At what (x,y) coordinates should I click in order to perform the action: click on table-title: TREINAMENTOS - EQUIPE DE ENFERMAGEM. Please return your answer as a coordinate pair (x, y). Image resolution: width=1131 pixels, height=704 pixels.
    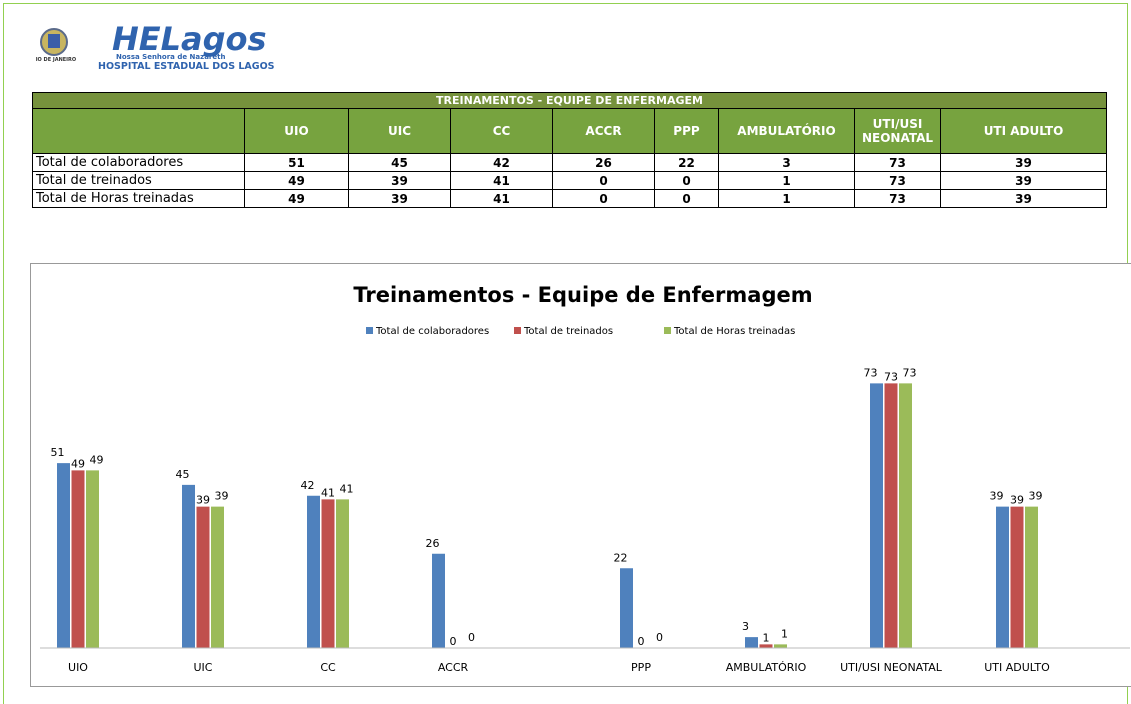
    Looking at the image, I should click on (570, 101).